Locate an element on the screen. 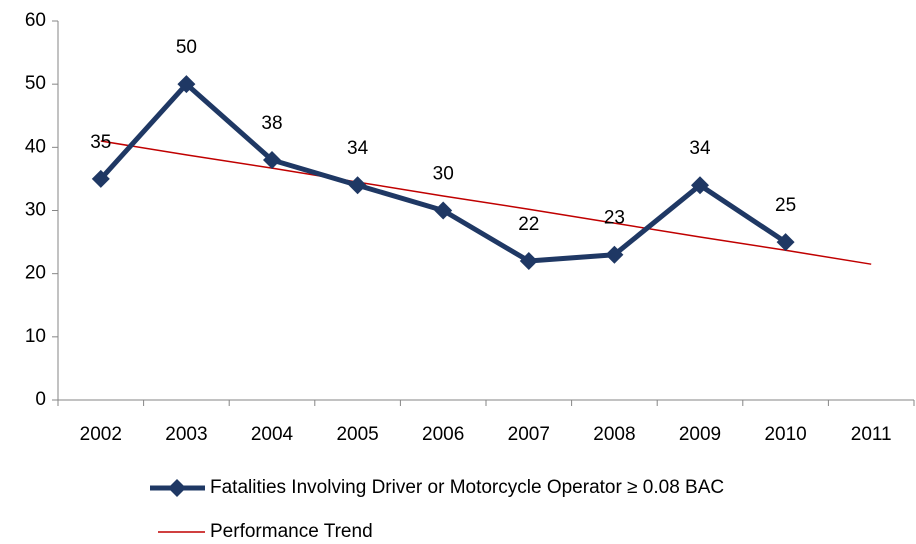 The image size is (916, 544). y-tick-label: 10 is located at coordinates (35, 336).